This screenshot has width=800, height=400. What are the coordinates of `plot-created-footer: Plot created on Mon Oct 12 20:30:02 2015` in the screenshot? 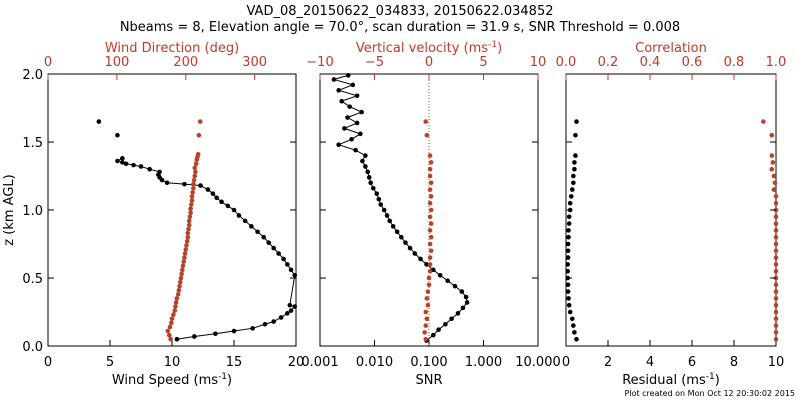 It's located at (710, 393).